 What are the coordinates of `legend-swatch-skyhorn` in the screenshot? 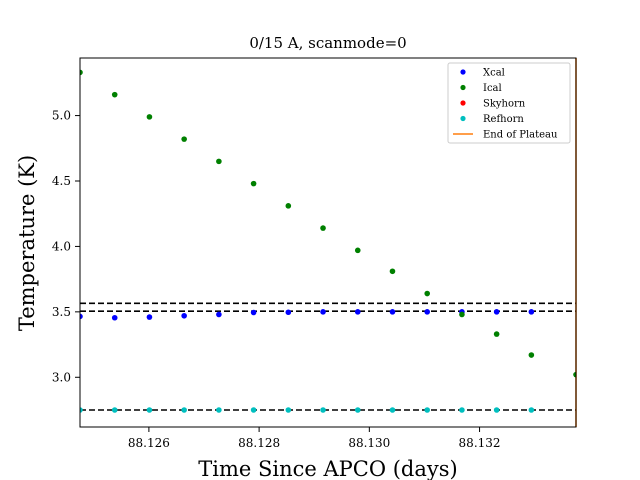 It's located at (463, 103).